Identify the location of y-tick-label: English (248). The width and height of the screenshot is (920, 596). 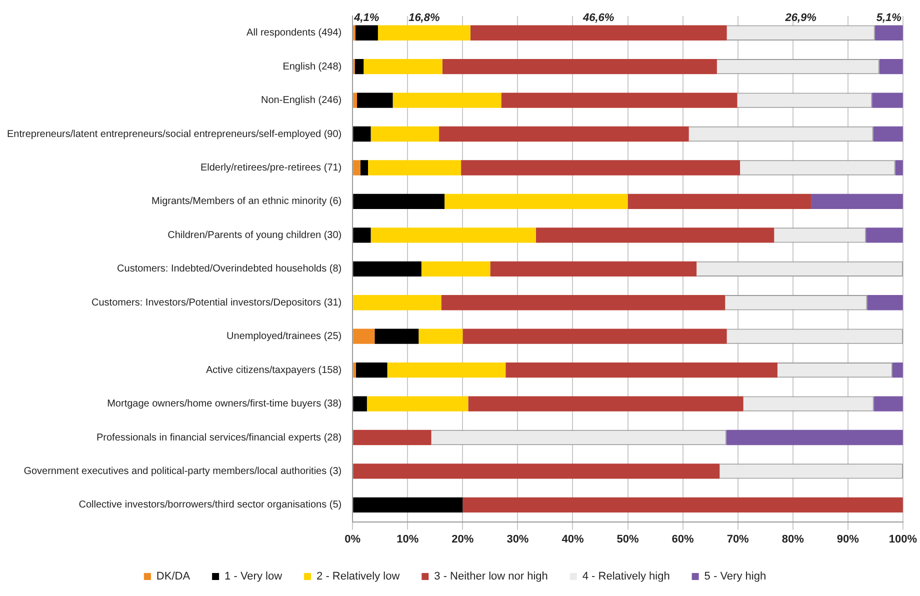
(312, 66).